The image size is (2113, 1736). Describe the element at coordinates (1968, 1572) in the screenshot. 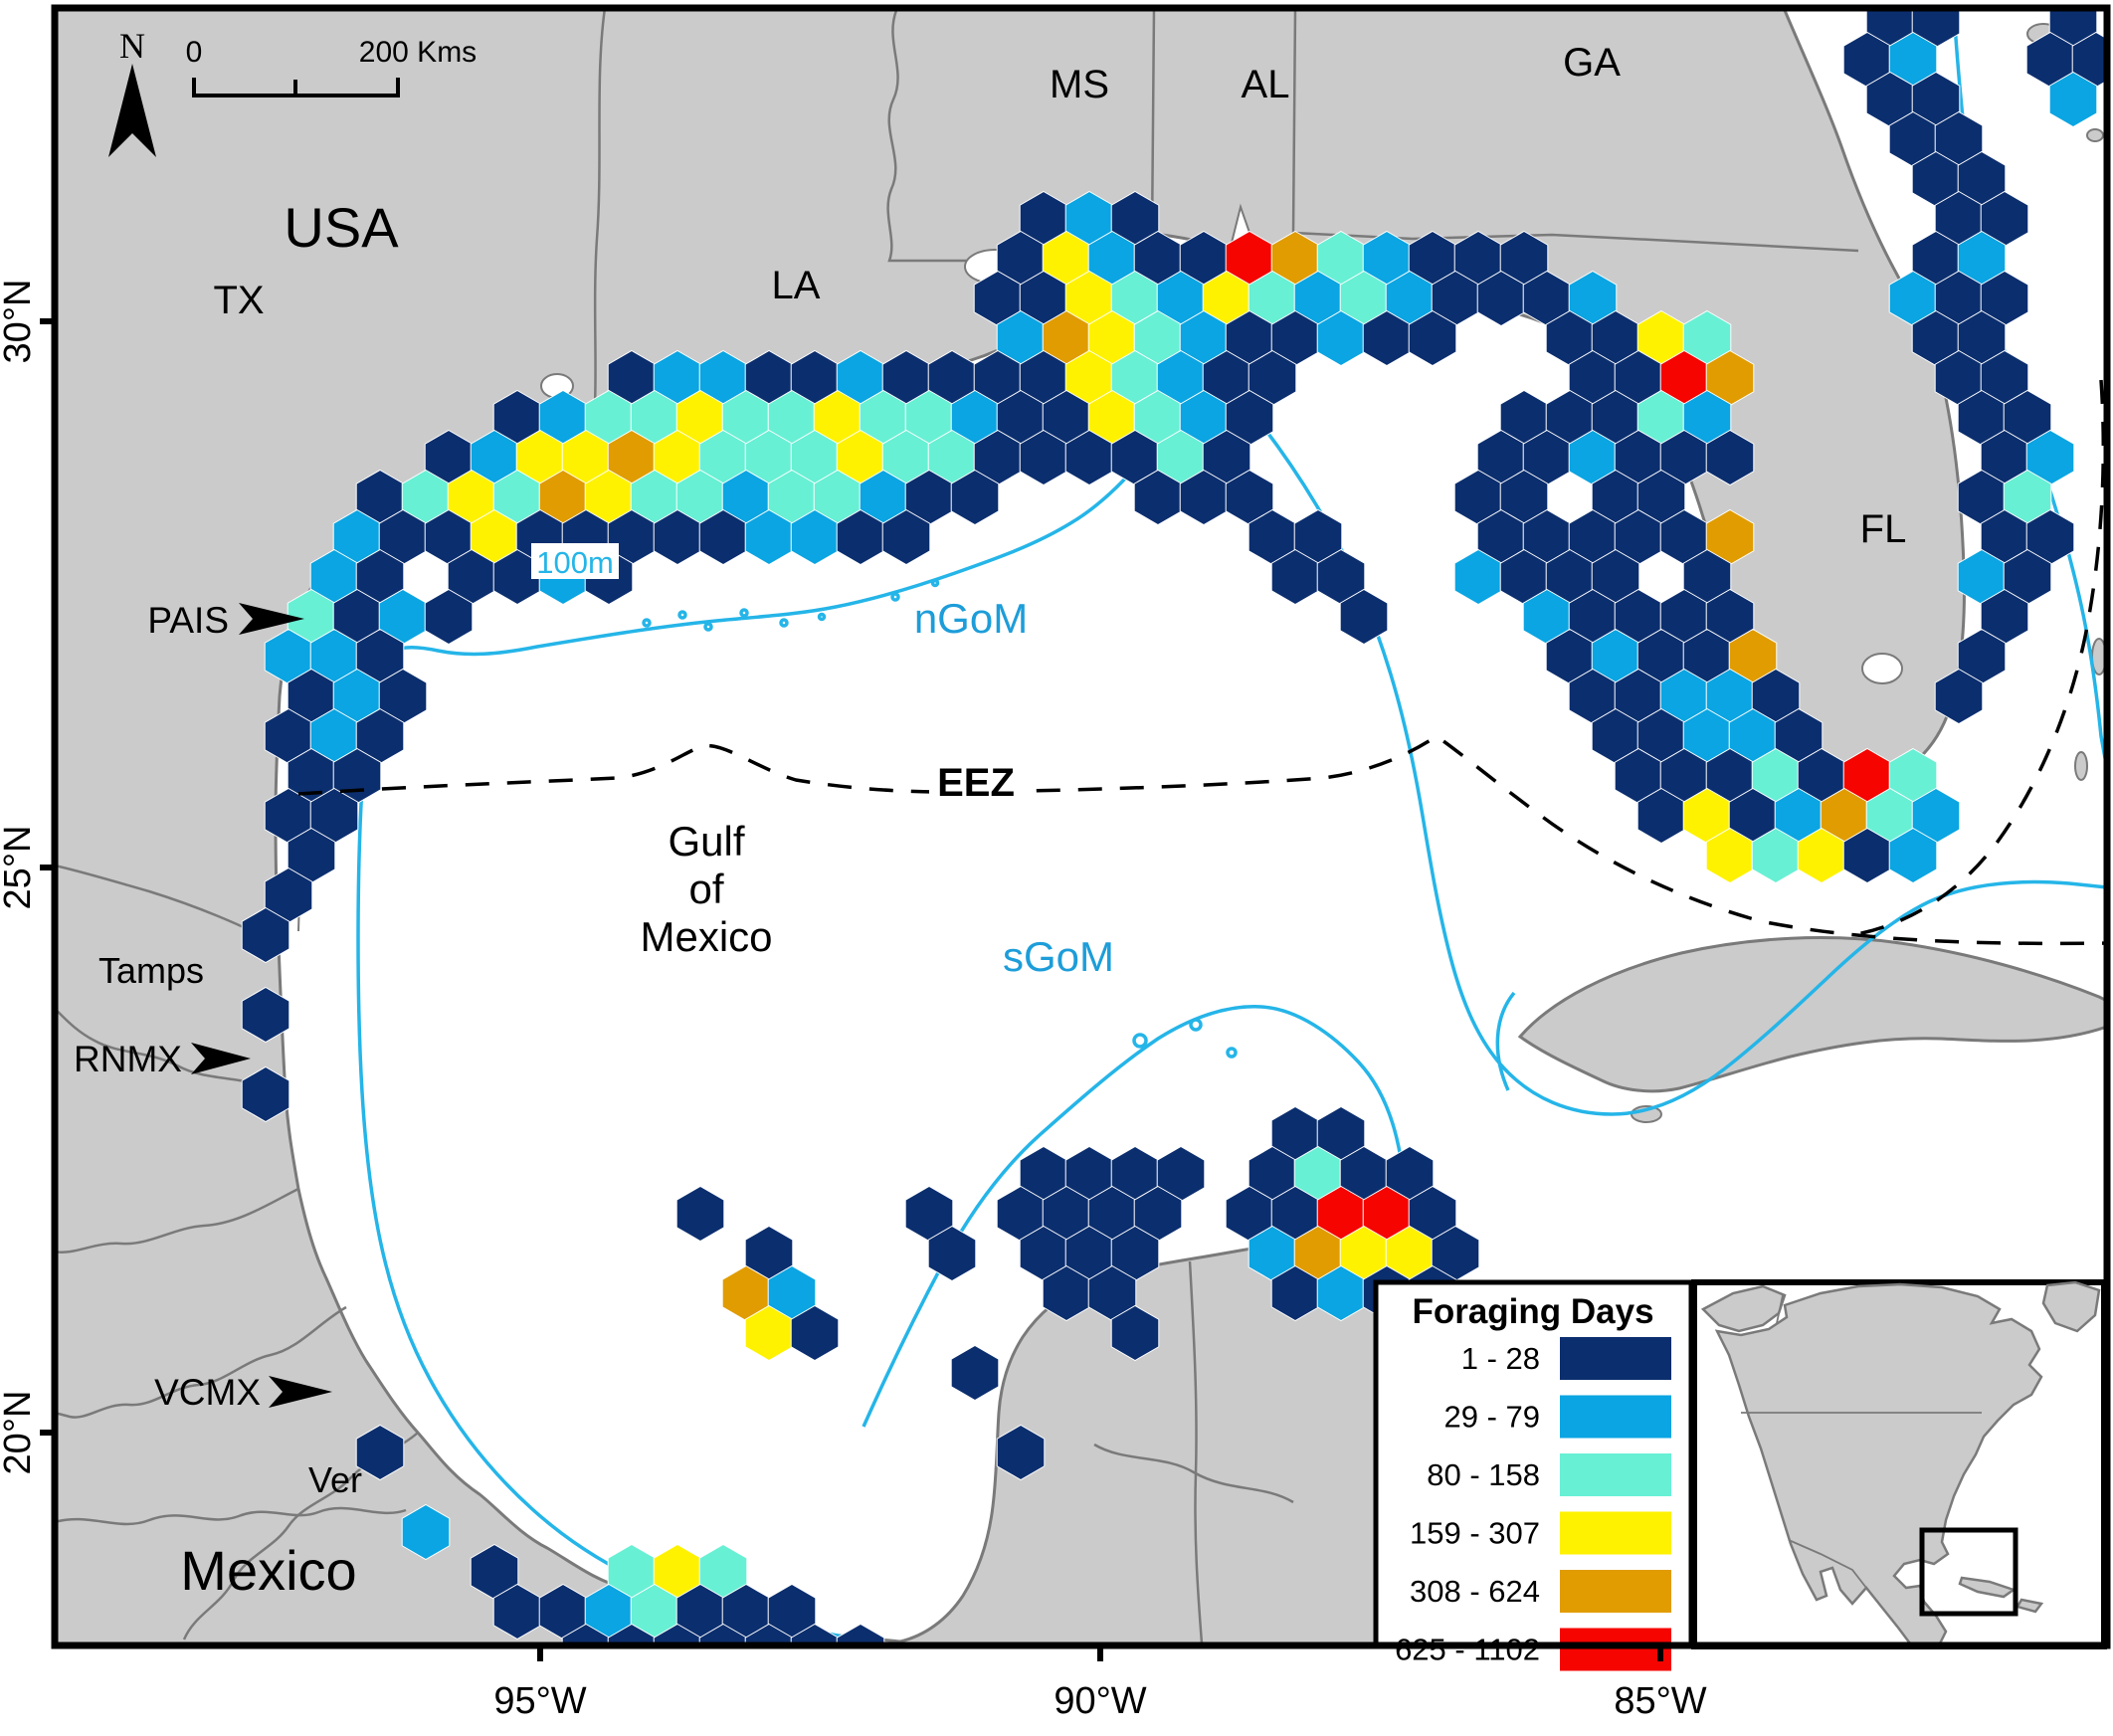

I see `inset-study-area-box` at that location.